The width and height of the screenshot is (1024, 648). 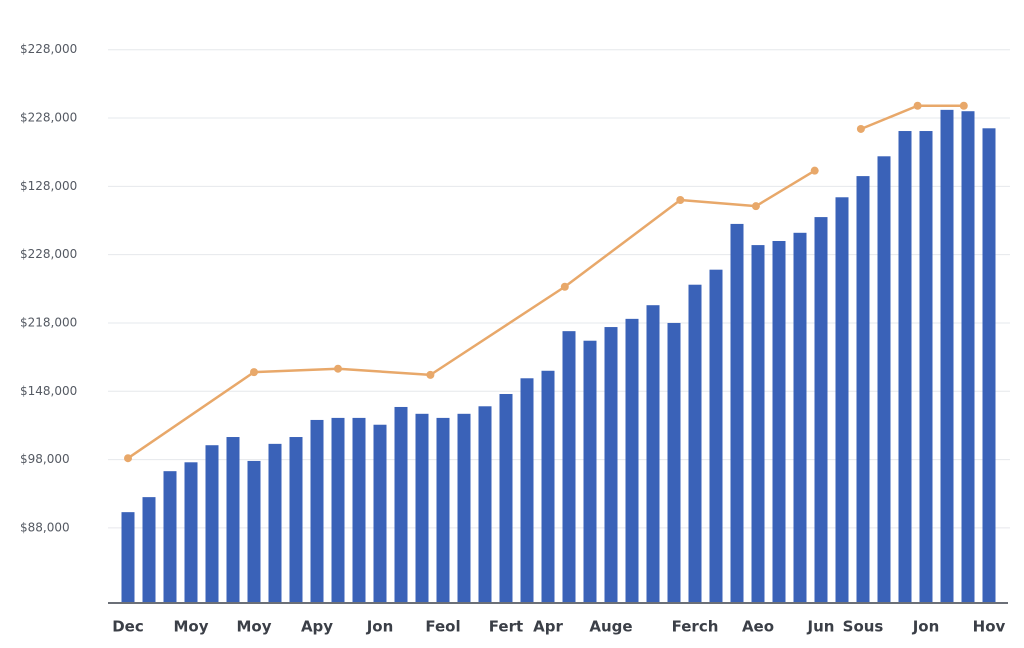 I want to click on y-tick-label: $128,000, so click(x=48, y=186).